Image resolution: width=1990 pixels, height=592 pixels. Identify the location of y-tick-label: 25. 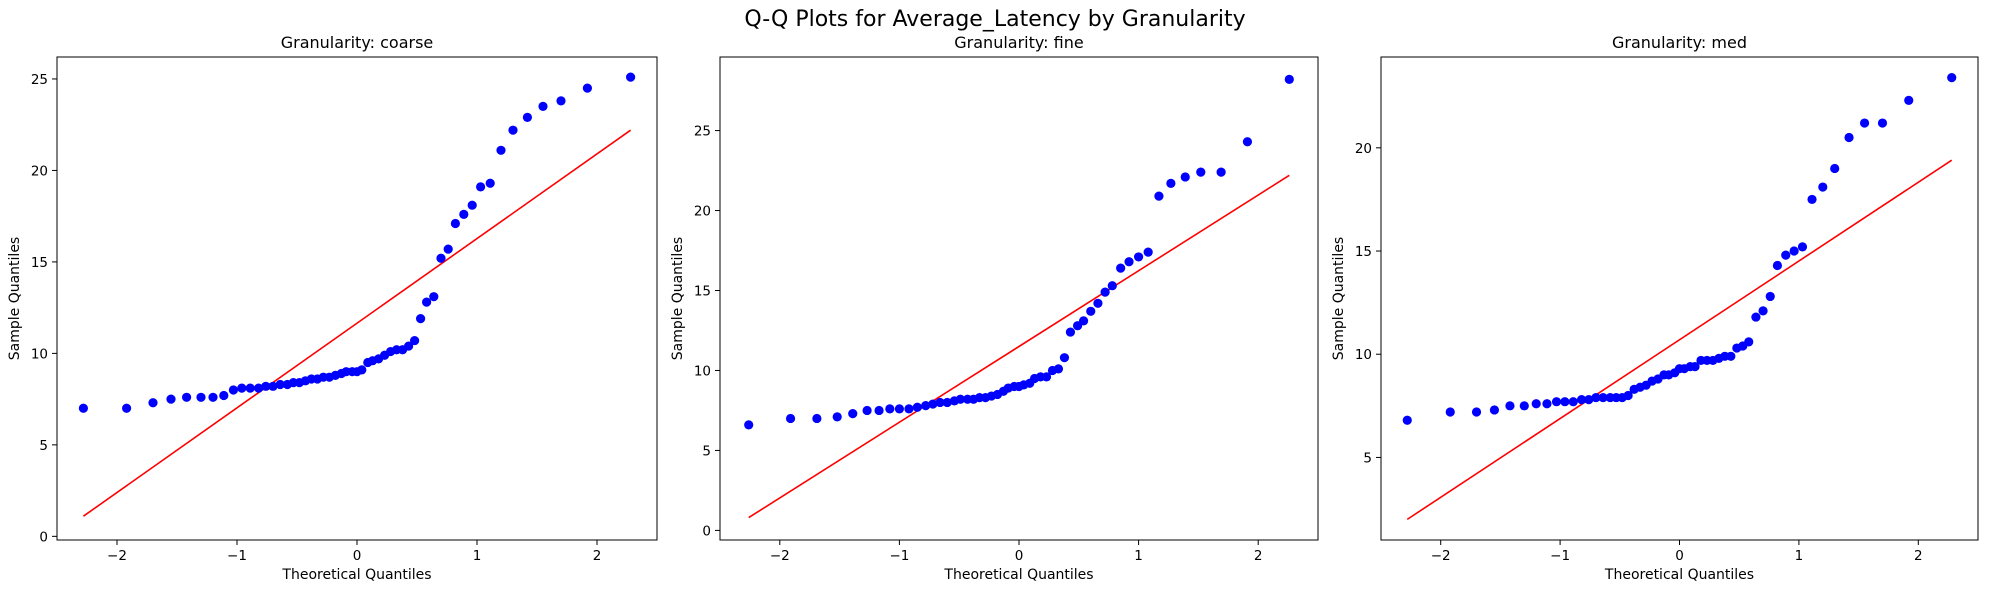
(702, 132).